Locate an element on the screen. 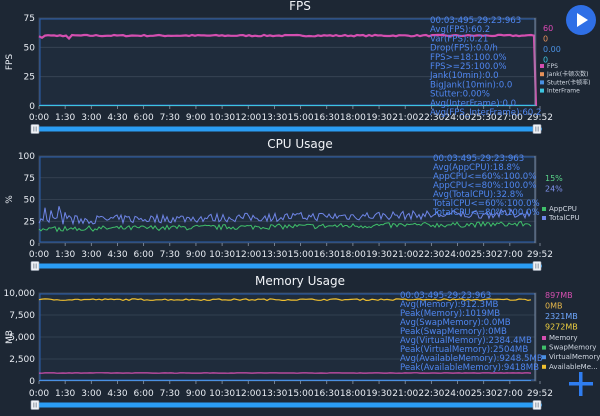 The height and width of the screenshot is (416, 600). legend-item: InterFrame is located at coordinates (563, 91).